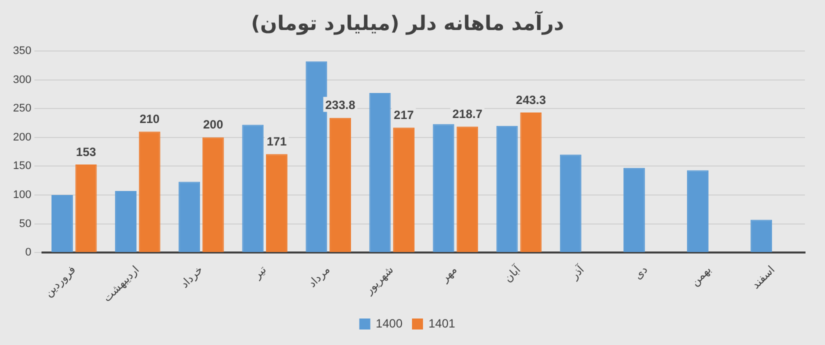 The height and width of the screenshot is (345, 825). I want to click on x-tick-label: شهریور, so click(379, 280).